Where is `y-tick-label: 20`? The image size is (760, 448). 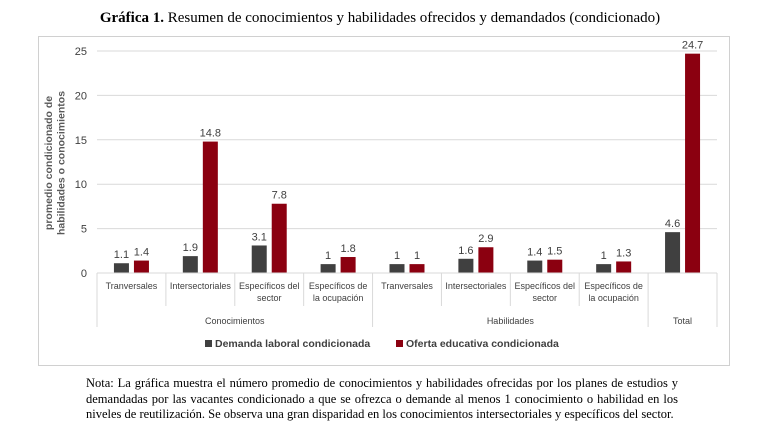 y-tick-label: 20 is located at coordinates (81, 96).